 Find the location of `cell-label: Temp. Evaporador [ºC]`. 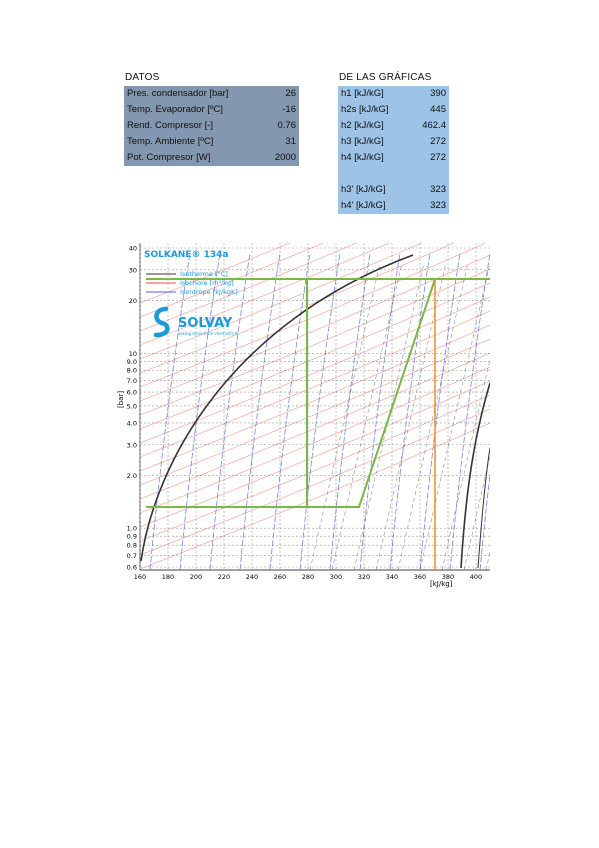

cell-label: Temp. Evaporador [ºC] is located at coordinates (175, 109).